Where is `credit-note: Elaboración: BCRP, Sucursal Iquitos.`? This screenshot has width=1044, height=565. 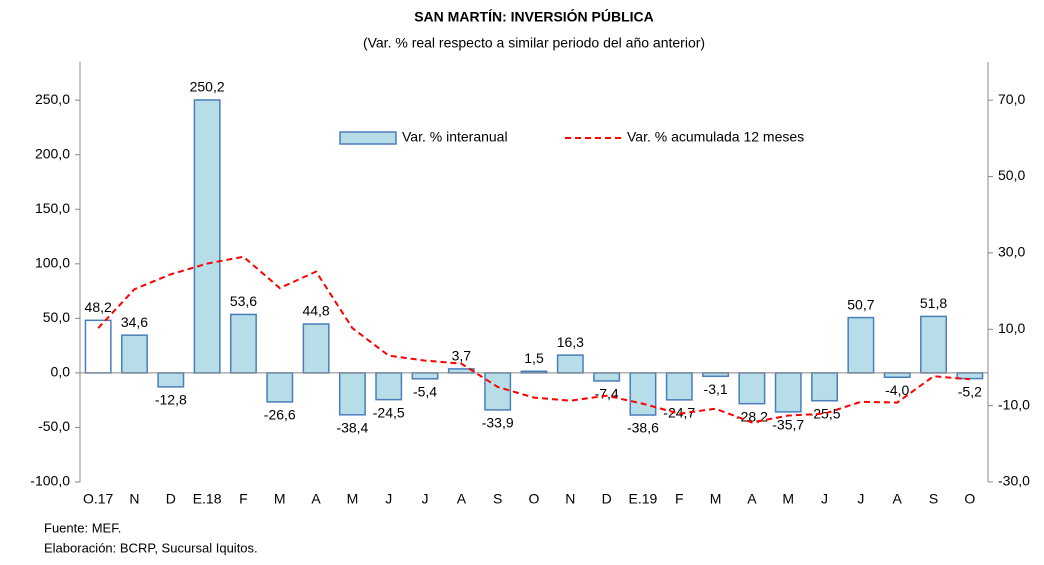 credit-note: Elaboración: BCRP, Sucursal Iquitos. is located at coordinates (151, 547).